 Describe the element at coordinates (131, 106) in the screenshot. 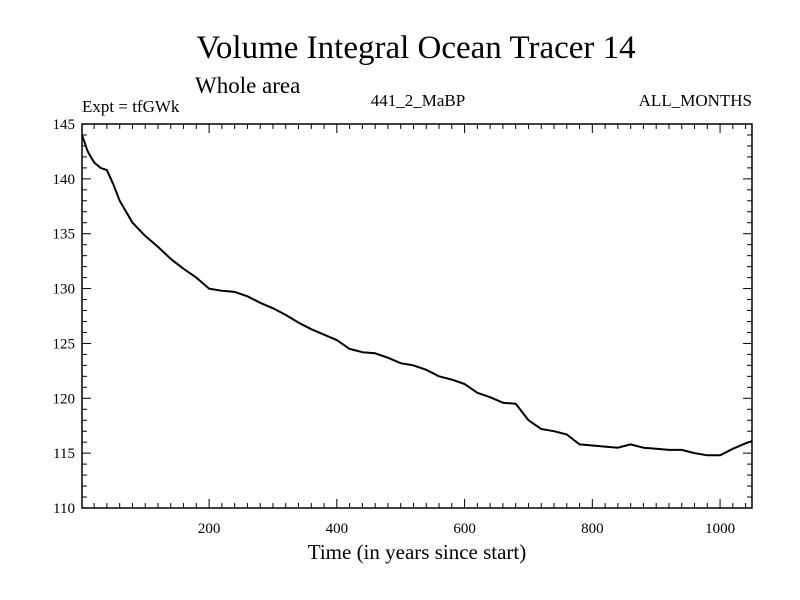

I see `experiment-label: Expt = tfGWk` at that location.